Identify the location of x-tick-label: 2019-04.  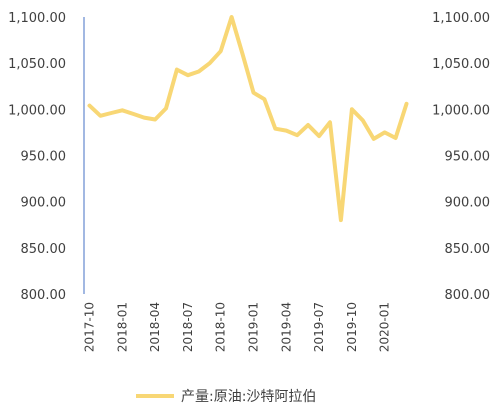
(286, 327).